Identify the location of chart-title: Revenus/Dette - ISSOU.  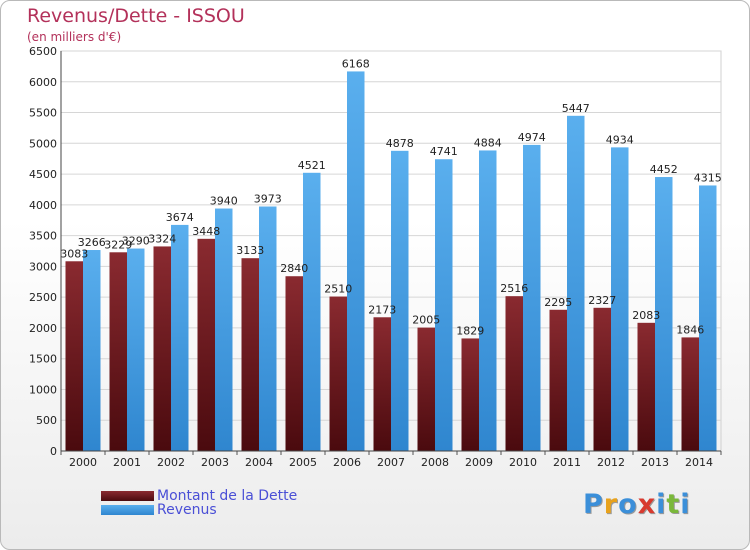
(136, 16).